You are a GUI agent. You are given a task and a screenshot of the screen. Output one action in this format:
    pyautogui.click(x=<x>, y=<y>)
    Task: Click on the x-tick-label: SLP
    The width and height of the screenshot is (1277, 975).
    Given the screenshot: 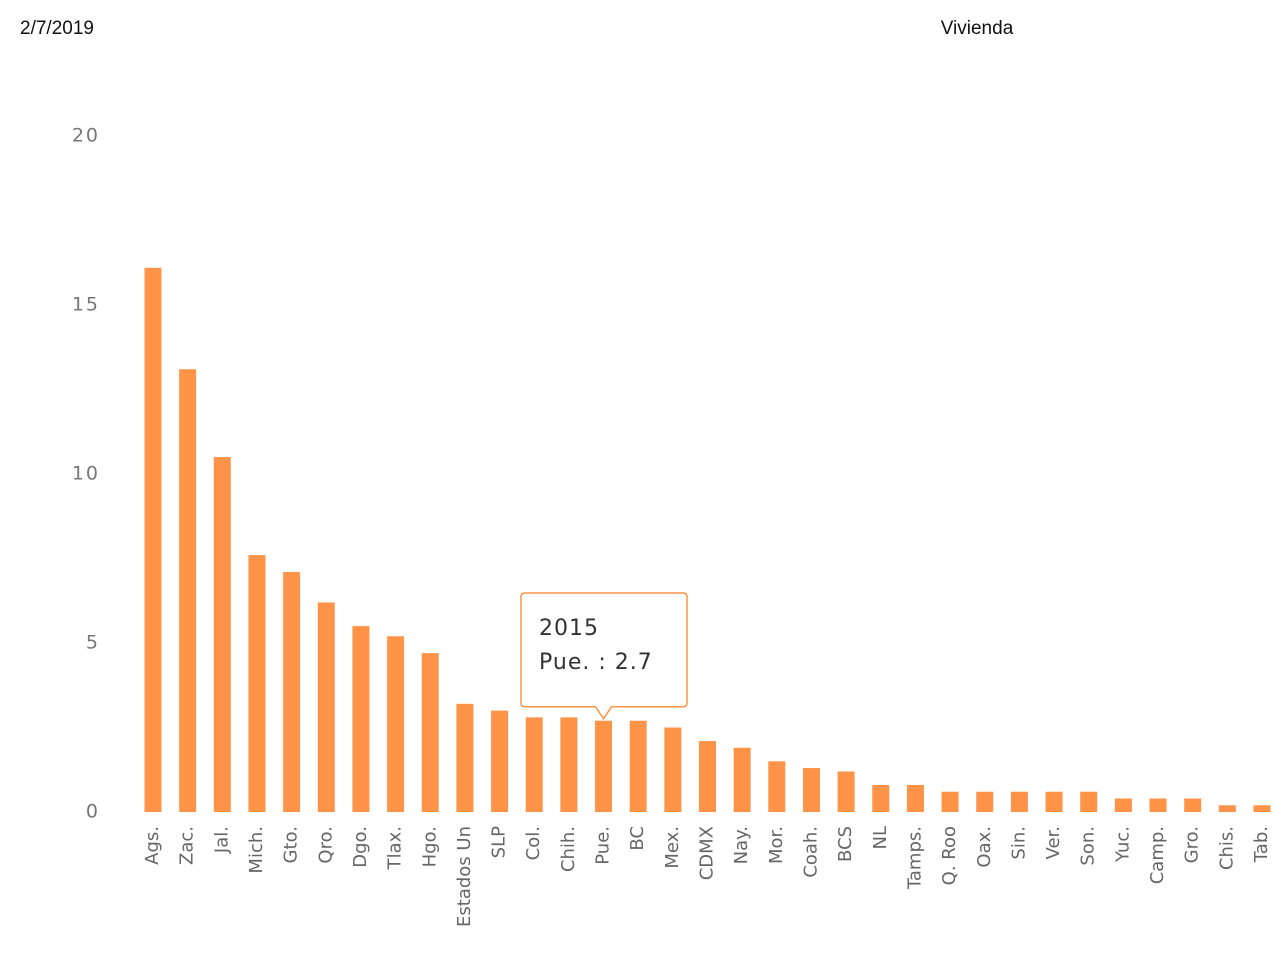 What is the action you would take?
    pyautogui.click(x=499, y=842)
    